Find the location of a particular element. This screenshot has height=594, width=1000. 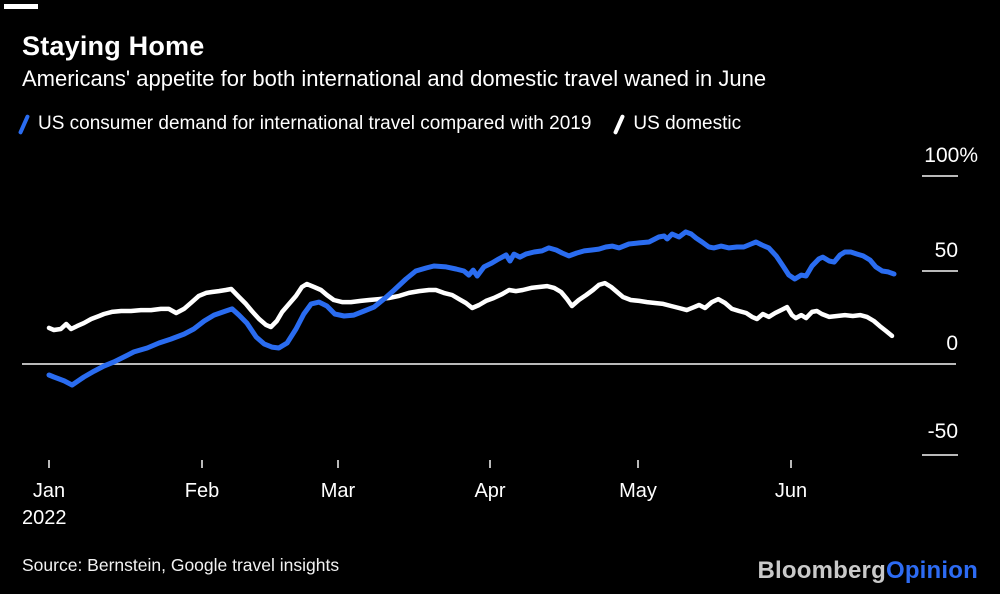

x-axis-year-label: 2022 is located at coordinates (44, 518).